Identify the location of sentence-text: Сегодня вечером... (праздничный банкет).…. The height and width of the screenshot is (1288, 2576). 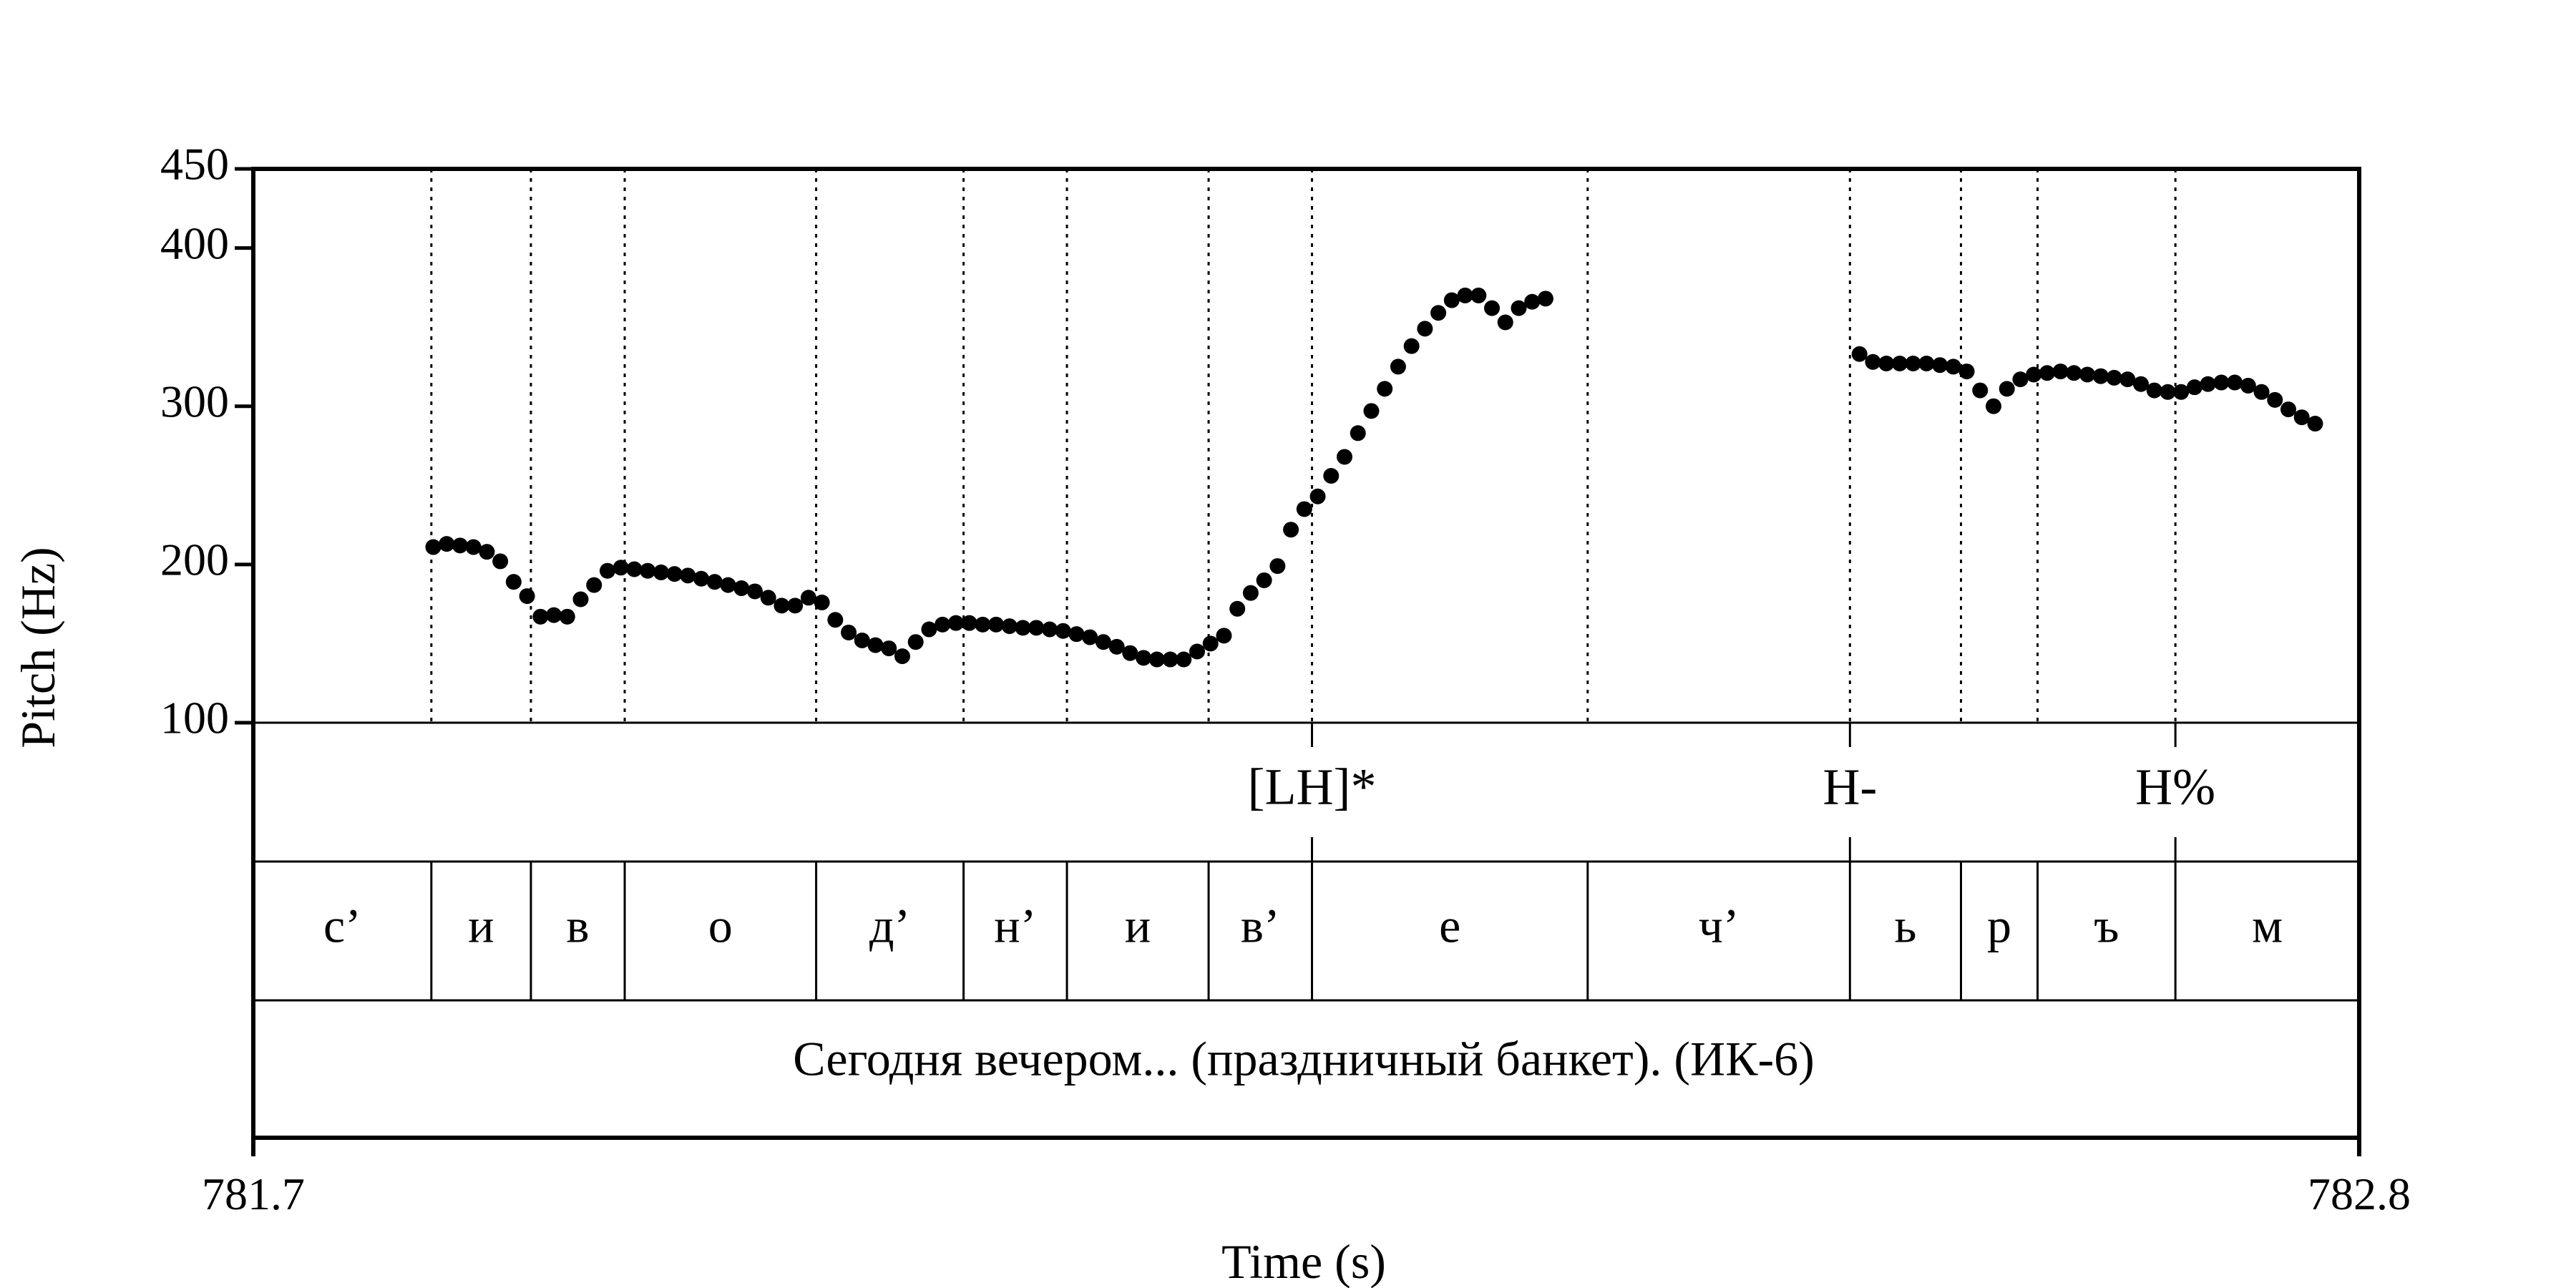
(1304, 1059).